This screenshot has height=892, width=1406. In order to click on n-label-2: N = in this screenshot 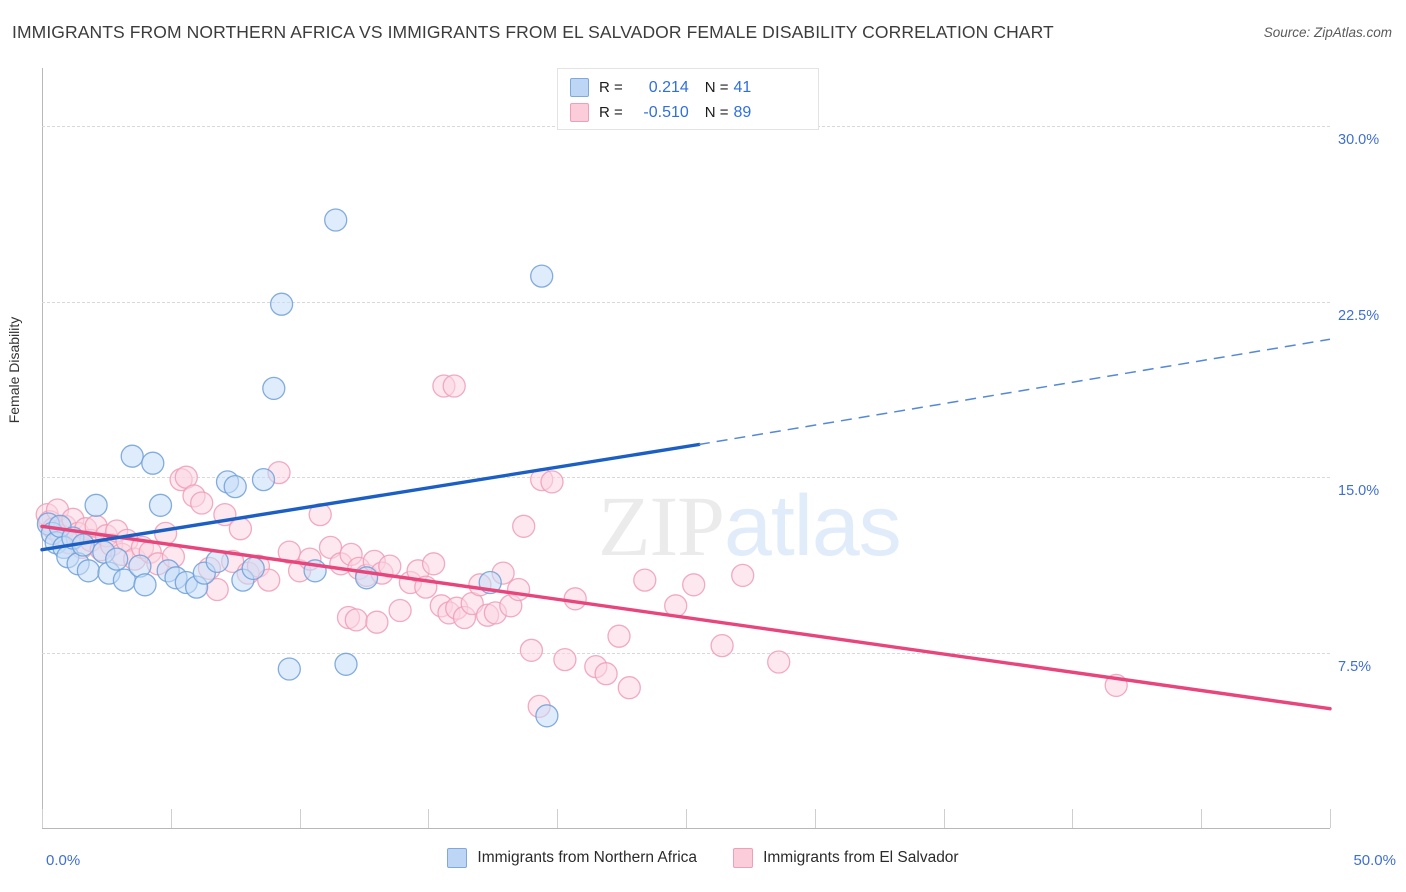, I will do `click(716, 112)`.